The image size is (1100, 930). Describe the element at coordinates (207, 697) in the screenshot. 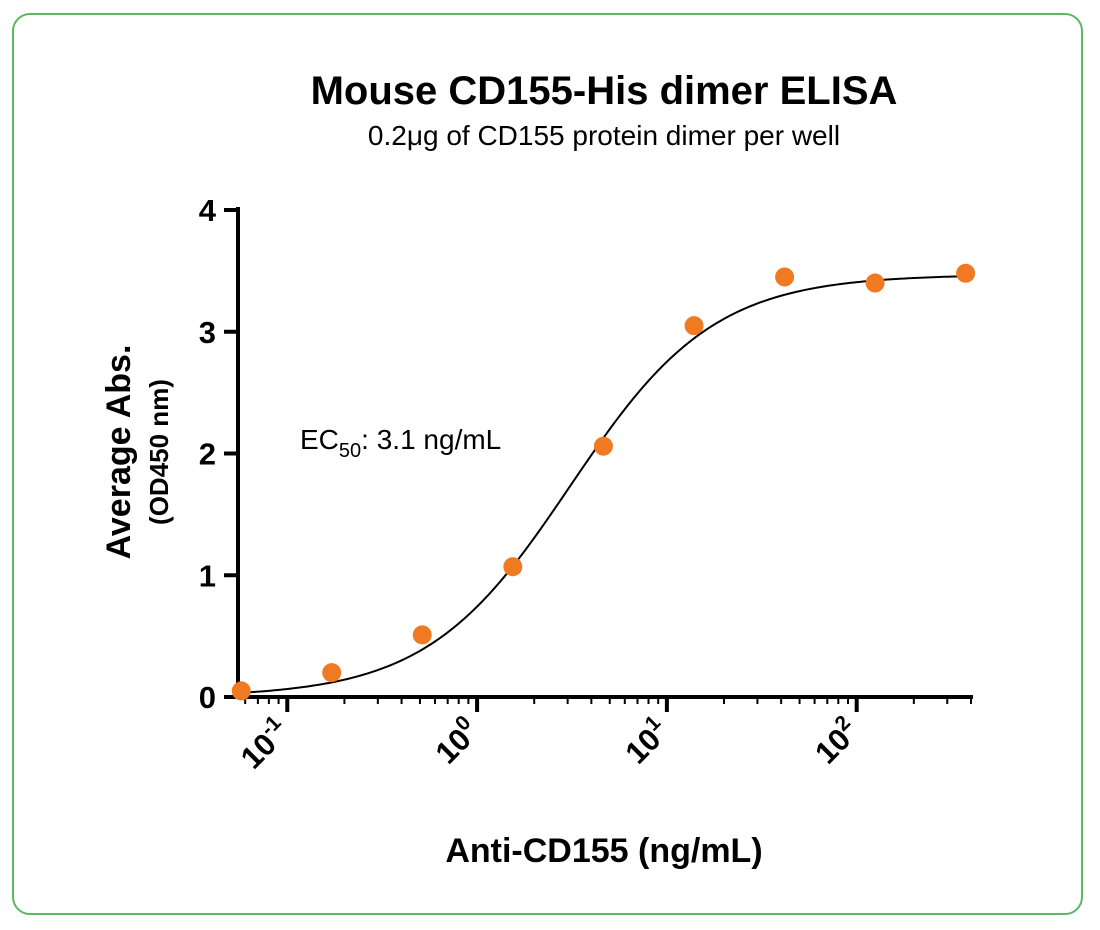

I see `y-tick-label: 0` at that location.